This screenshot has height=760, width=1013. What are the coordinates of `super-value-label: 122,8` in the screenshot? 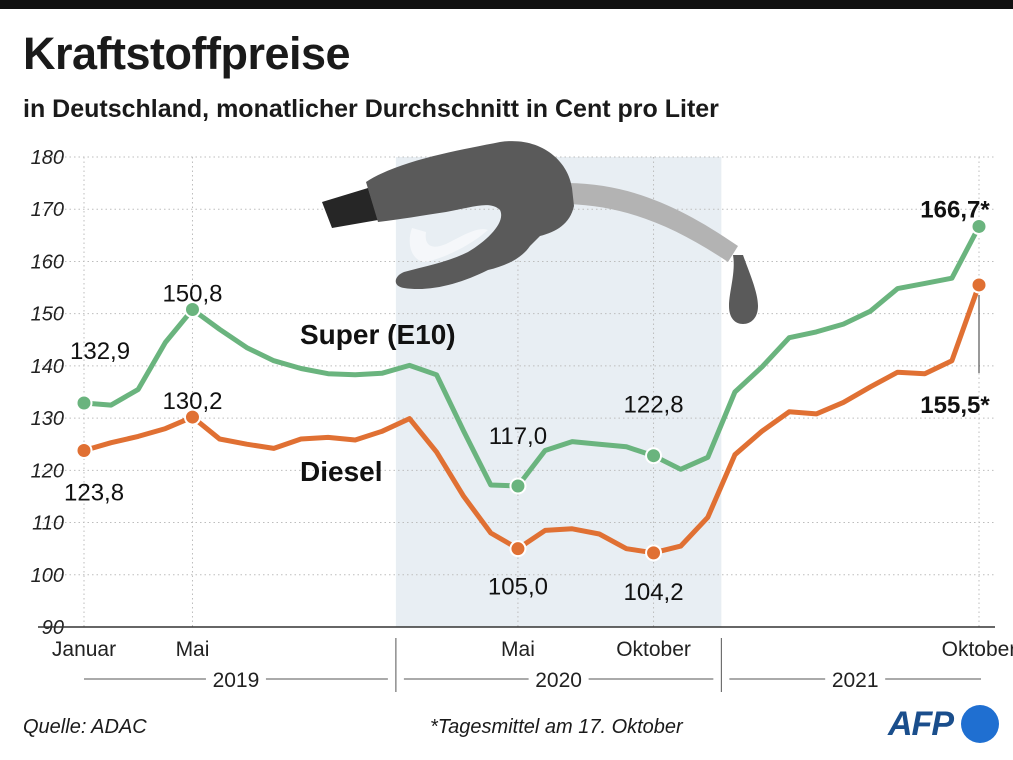 It's located at (654, 405).